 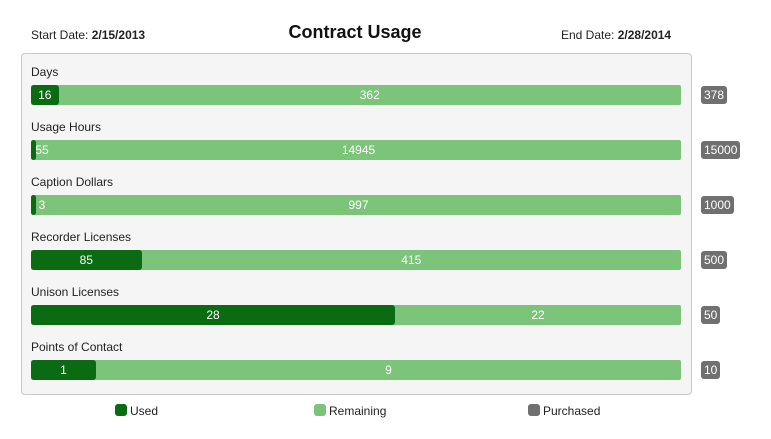 I want to click on legend-purchased: Purchased, so click(x=564, y=411).